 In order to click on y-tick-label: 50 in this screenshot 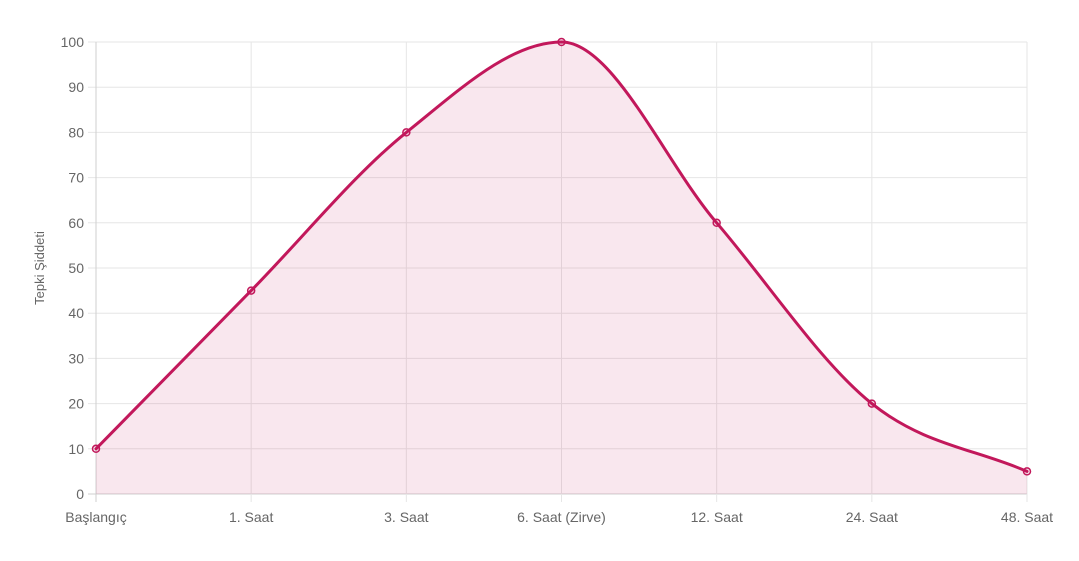, I will do `click(76, 268)`.